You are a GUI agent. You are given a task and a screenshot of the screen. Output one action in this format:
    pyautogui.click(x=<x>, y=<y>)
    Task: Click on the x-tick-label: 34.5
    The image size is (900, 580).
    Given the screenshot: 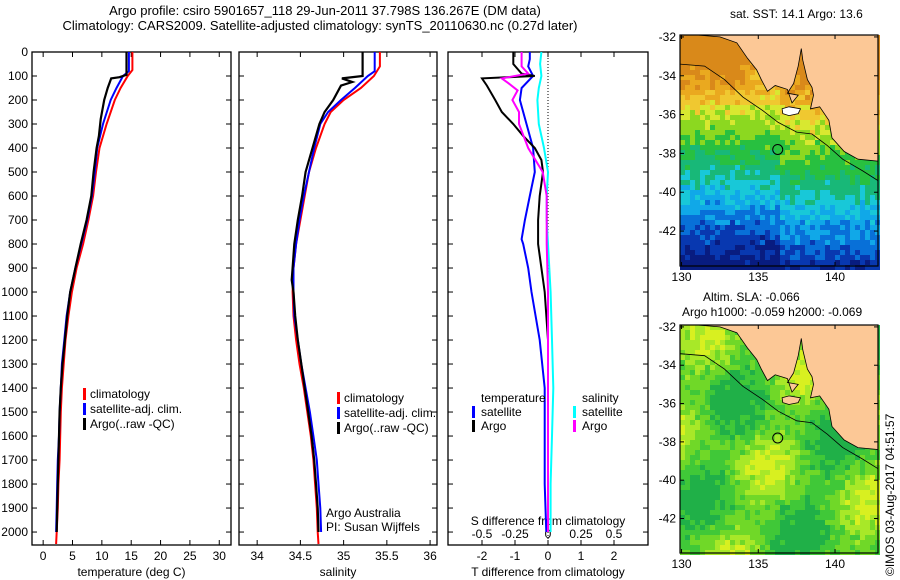 What is the action you would take?
    pyautogui.click(x=301, y=556)
    